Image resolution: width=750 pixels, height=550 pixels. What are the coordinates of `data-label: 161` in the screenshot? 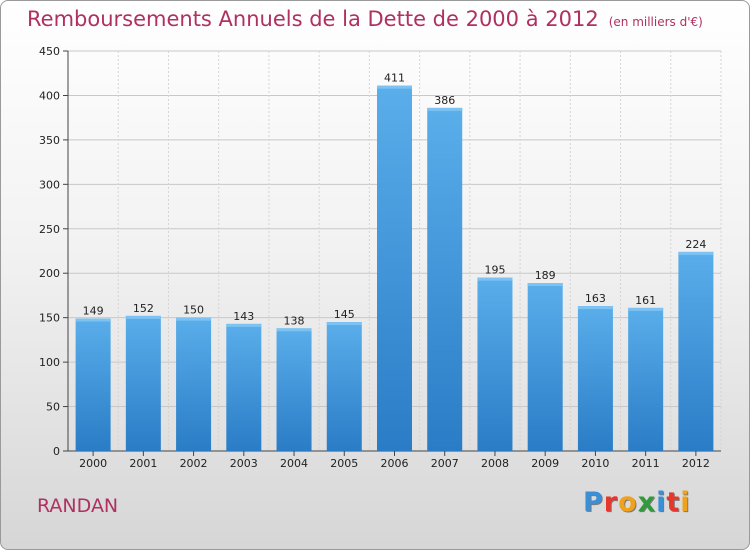 It's located at (645, 300).